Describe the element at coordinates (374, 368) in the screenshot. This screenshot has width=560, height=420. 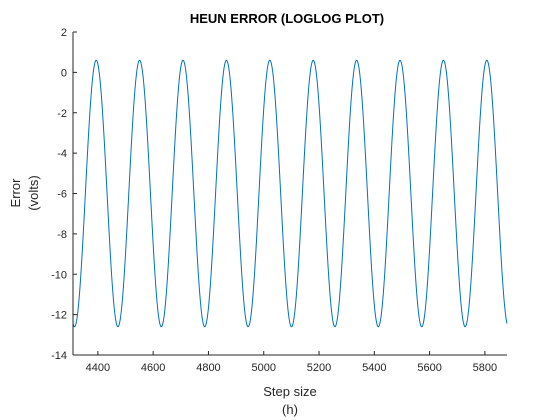
I see `x-tick-label: 5400` at that location.